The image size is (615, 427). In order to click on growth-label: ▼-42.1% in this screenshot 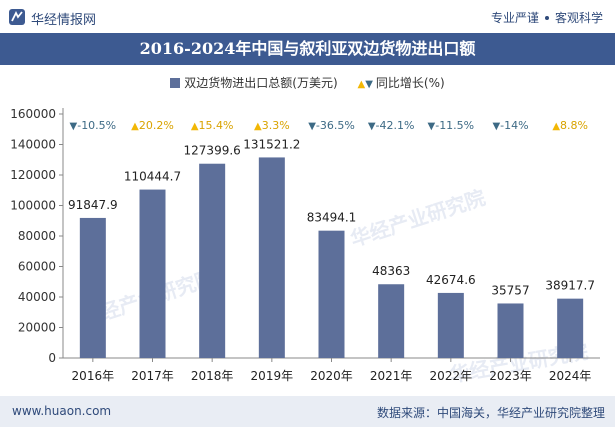, I will do `click(391, 125)`.